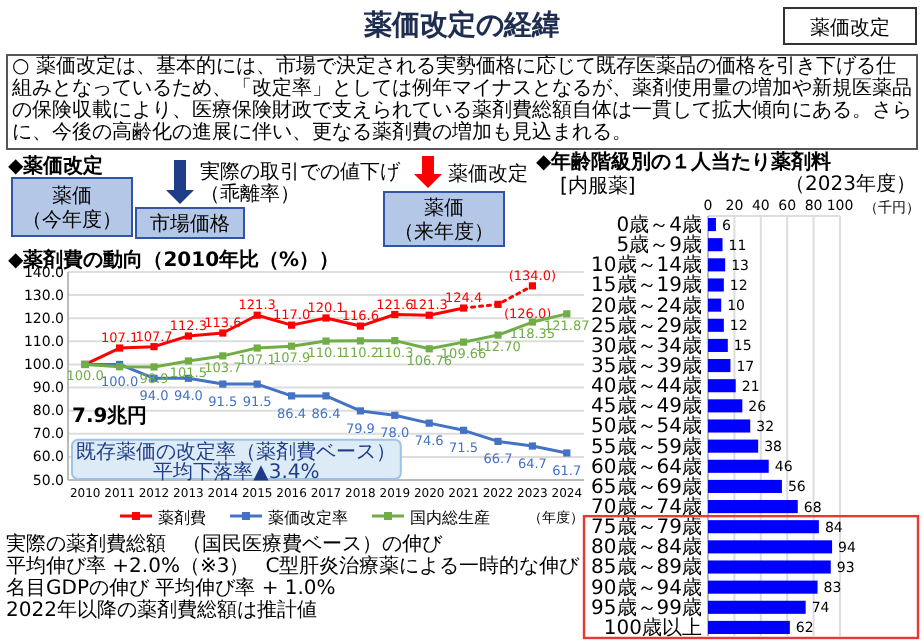 The height and width of the screenshot is (640, 924). What do you see at coordinates (190, 224) in the screenshot?
I see `text: 市場価格` at bounding box center [190, 224].